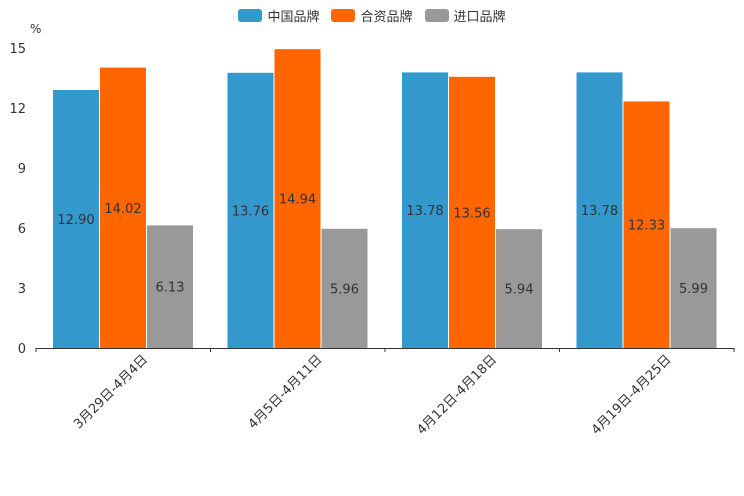 This screenshot has width=744, height=496. I want to click on legend-label-domestic: 中国品牌, so click(293, 17).